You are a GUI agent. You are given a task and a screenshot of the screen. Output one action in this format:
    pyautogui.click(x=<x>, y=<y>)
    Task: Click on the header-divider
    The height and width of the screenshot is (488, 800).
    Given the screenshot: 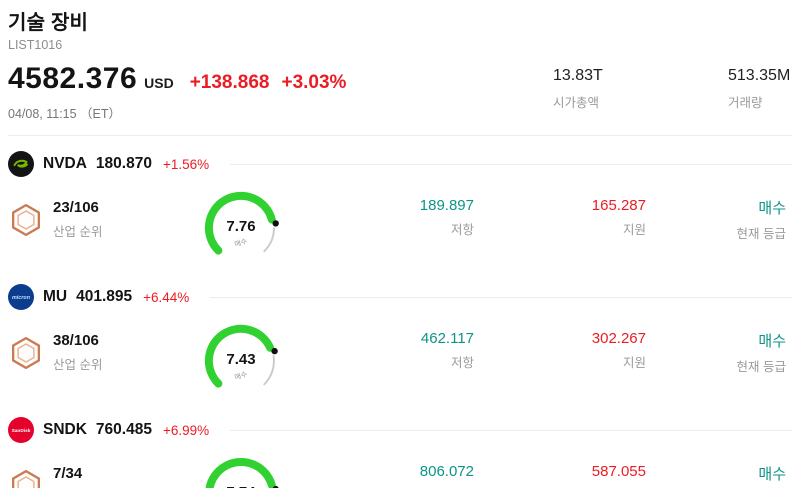 What is the action you would take?
    pyautogui.click(x=400, y=135)
    